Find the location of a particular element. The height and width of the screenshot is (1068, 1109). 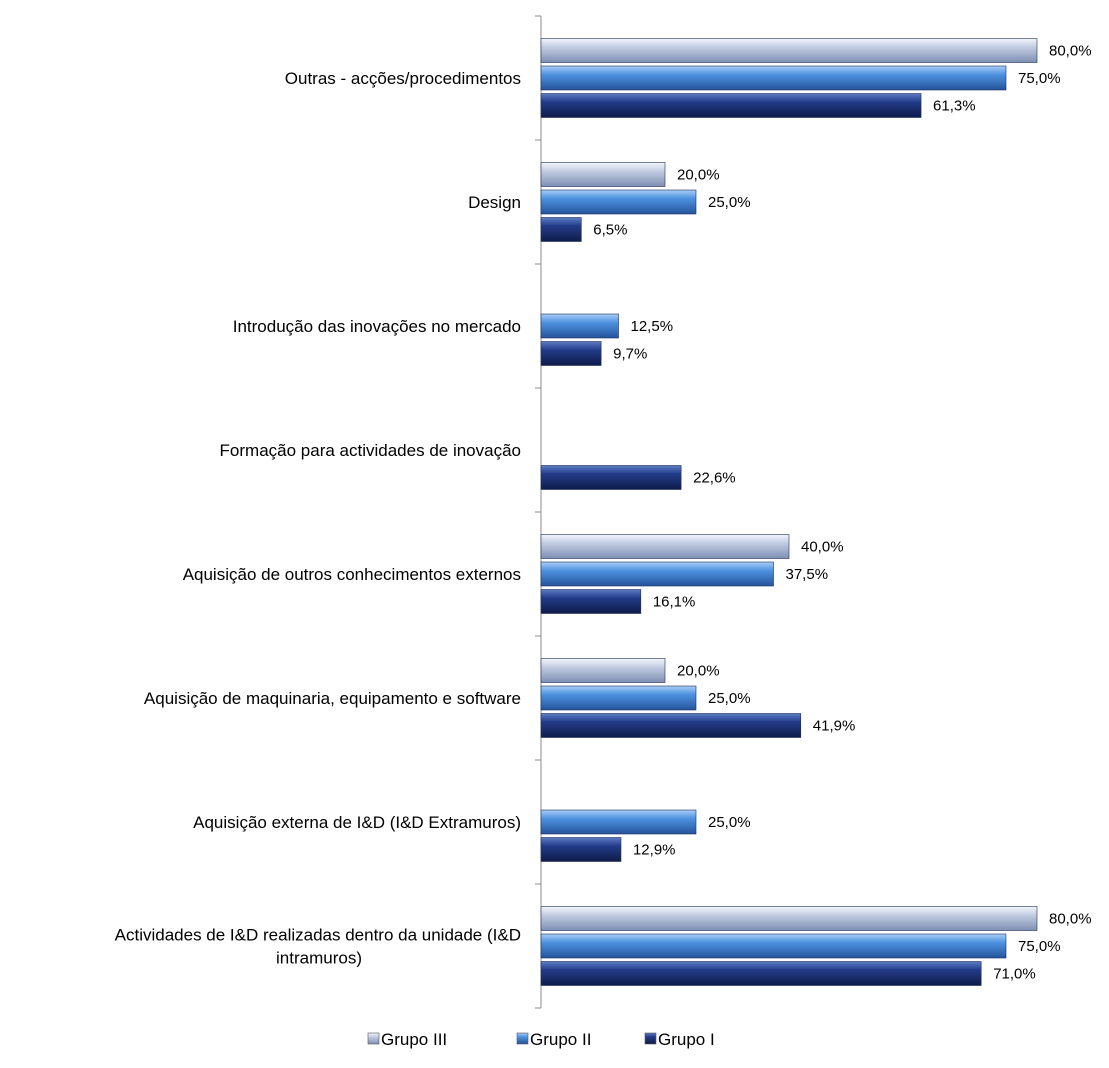

data-label: 9,7% is located at coordinates (630, 354).